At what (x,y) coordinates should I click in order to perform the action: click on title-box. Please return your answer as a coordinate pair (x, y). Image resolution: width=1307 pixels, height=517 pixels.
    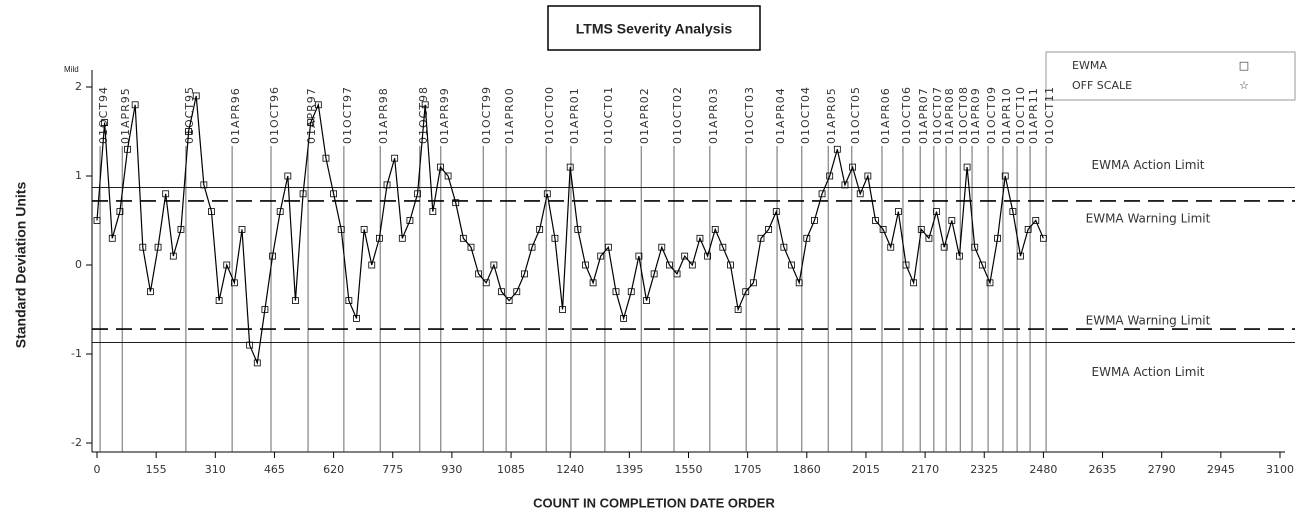
    Looking at the image, I should click on (654, 28).